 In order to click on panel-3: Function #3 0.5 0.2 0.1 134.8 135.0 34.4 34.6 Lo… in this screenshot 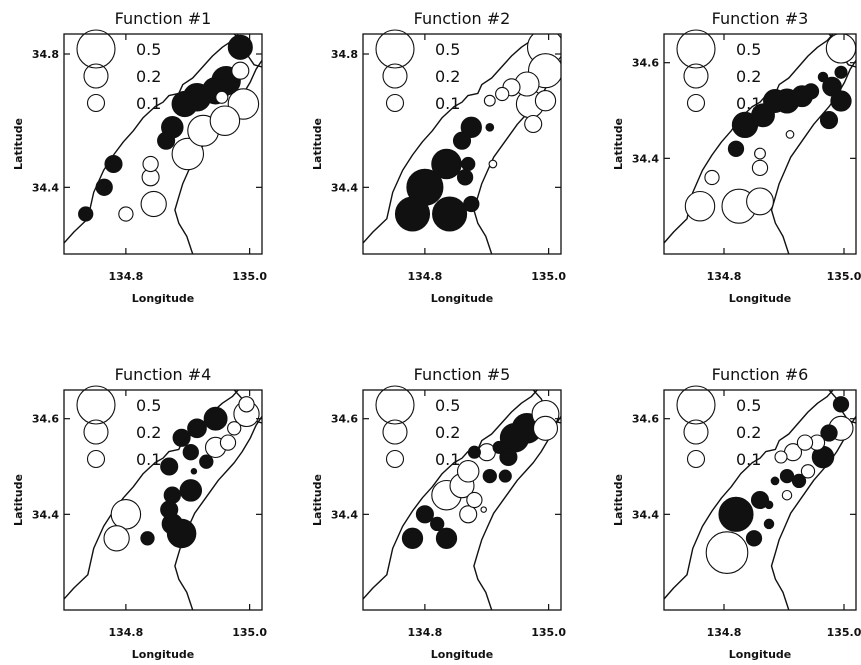, I will do `click(736, 157)`.